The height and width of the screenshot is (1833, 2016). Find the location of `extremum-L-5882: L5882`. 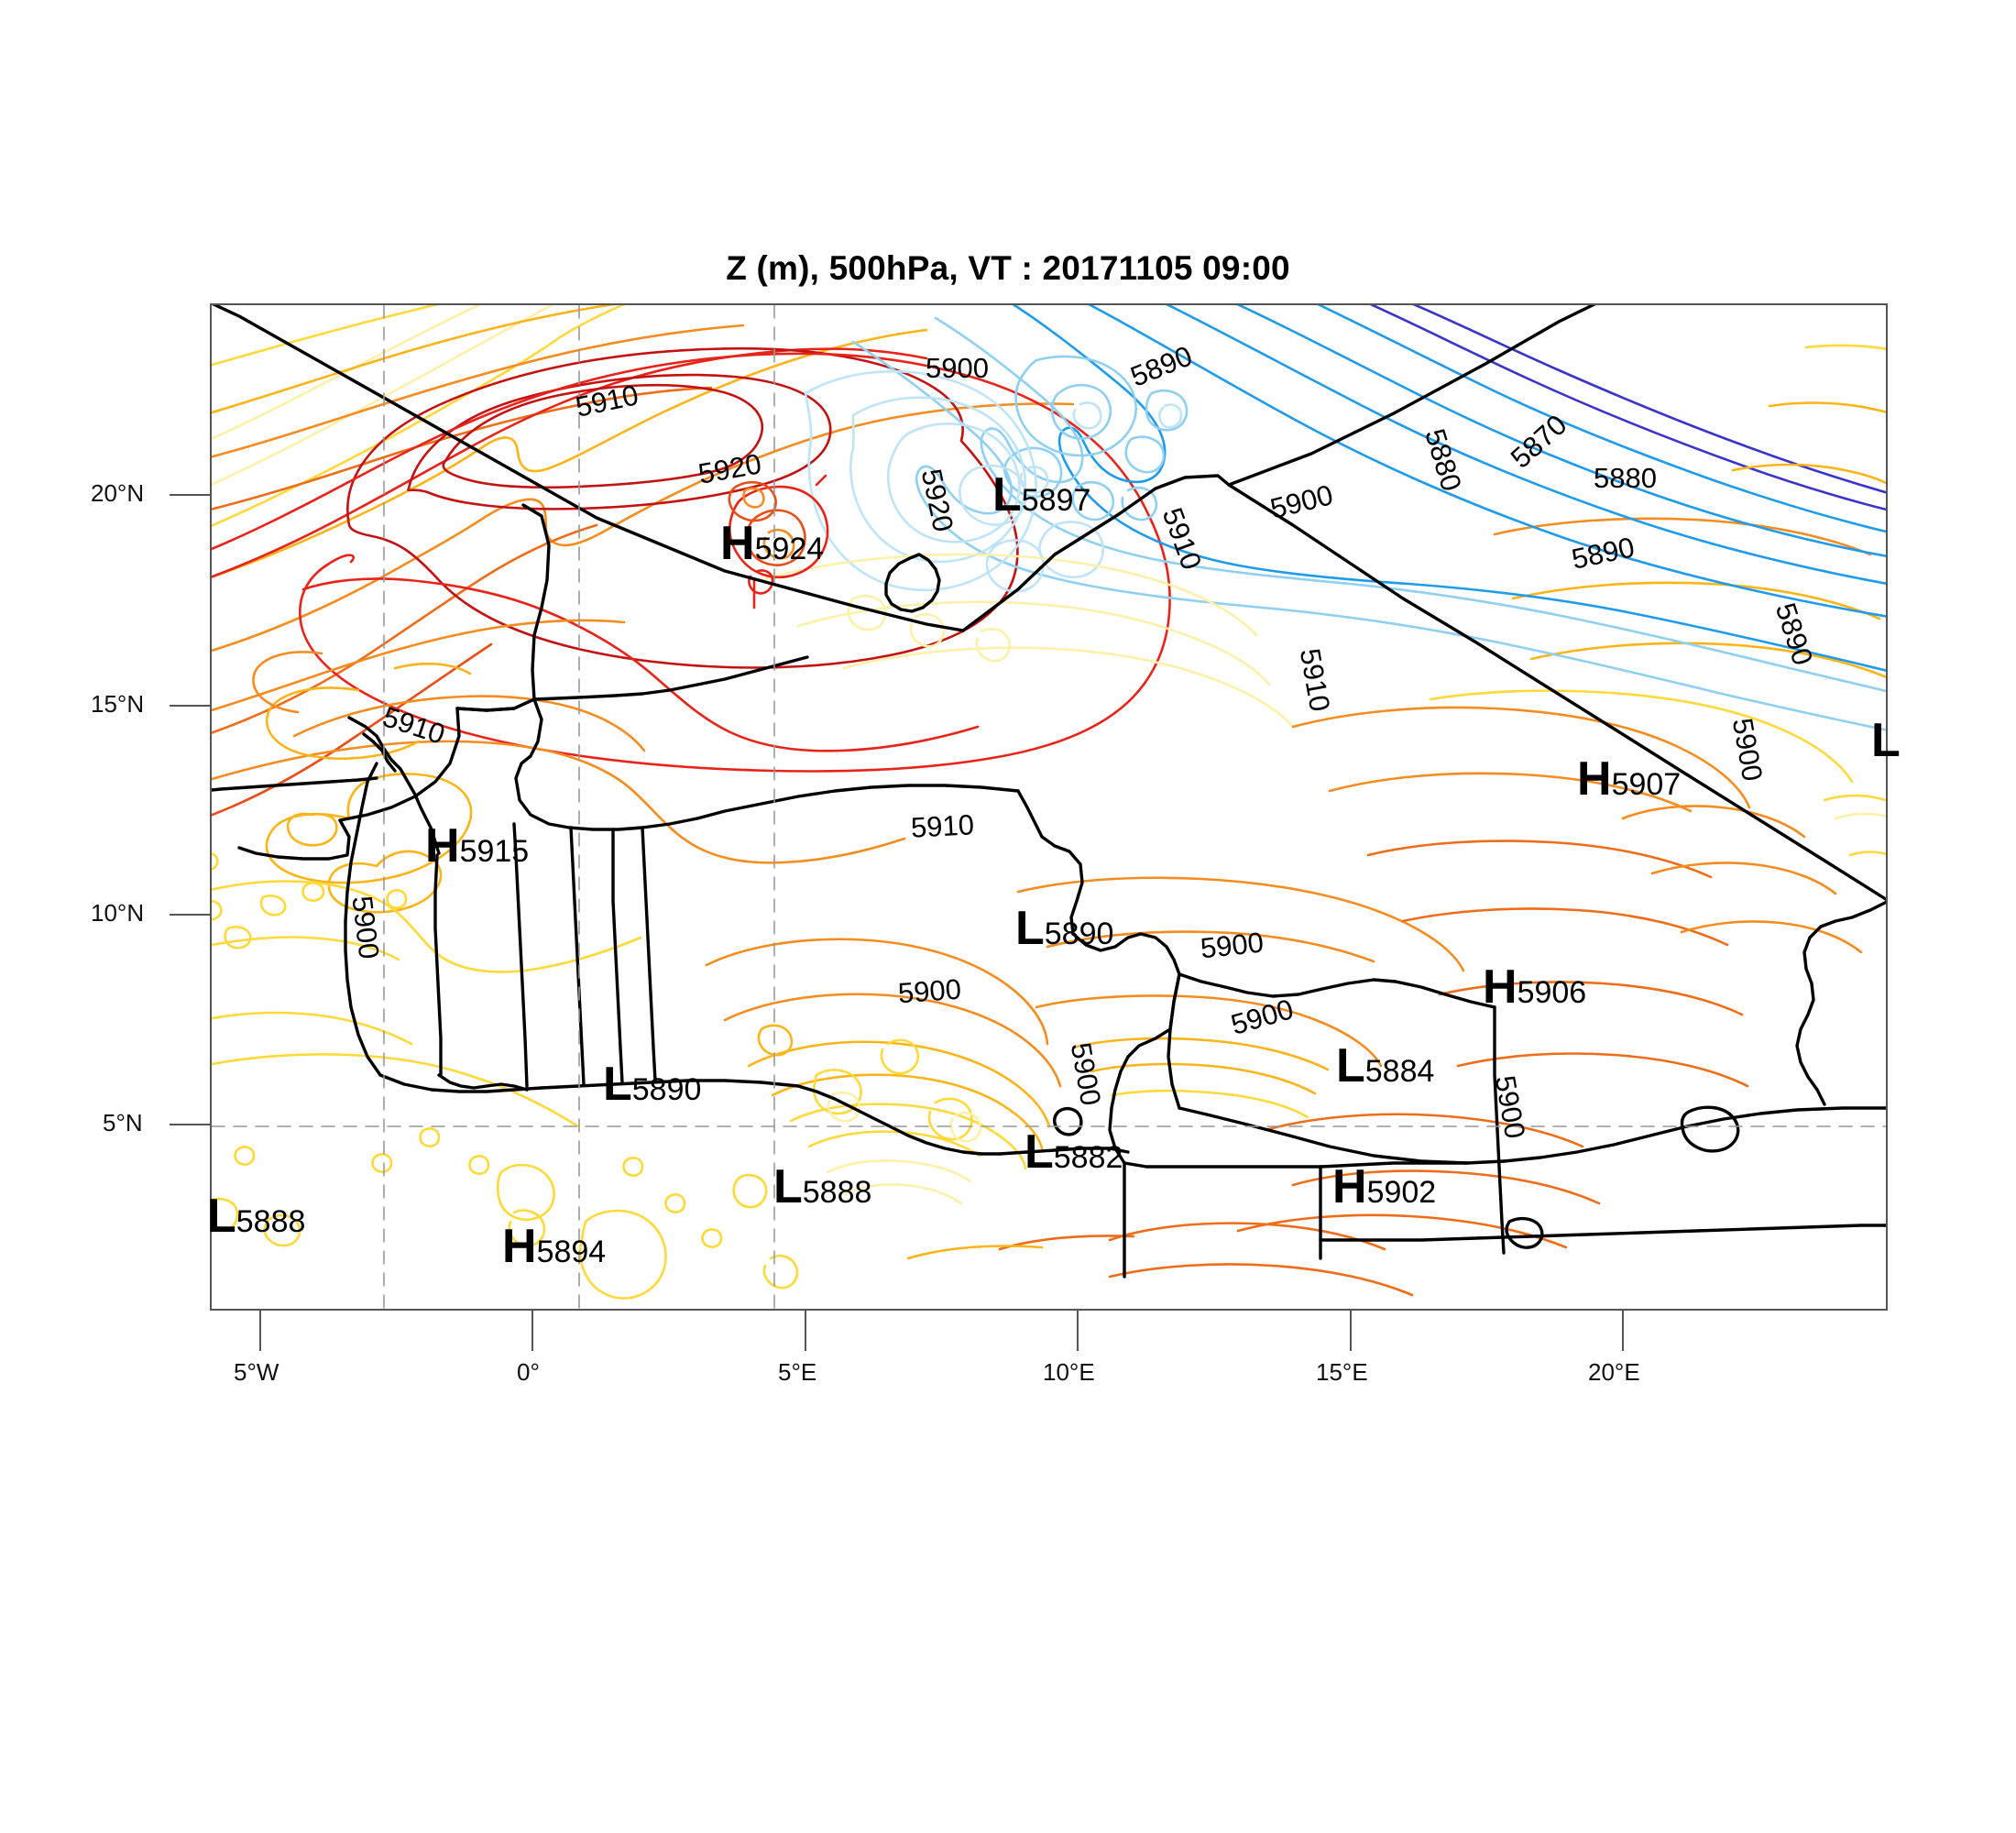

extremum-L-5882: L5882 is located at coordinates (1073, 1152).